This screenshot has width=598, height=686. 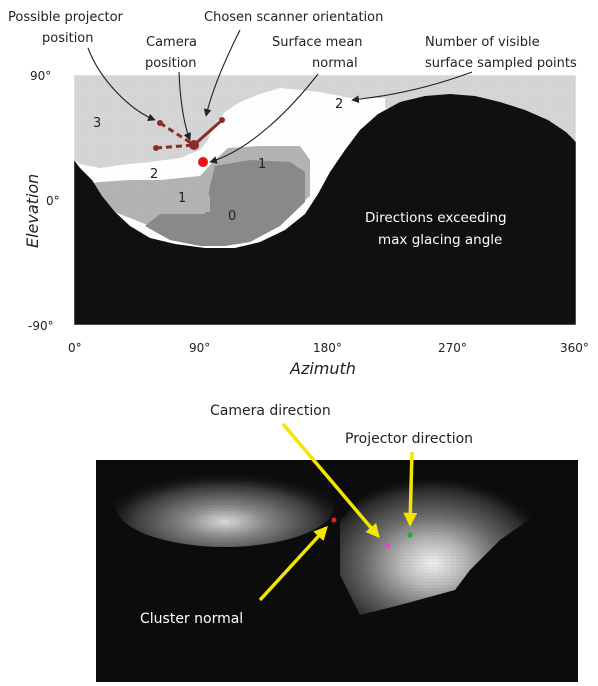 What do you see at coordinates (203, 162) in the screenshot?
I see `surface-mean-normal-dot` at bounding box center [203, 162].